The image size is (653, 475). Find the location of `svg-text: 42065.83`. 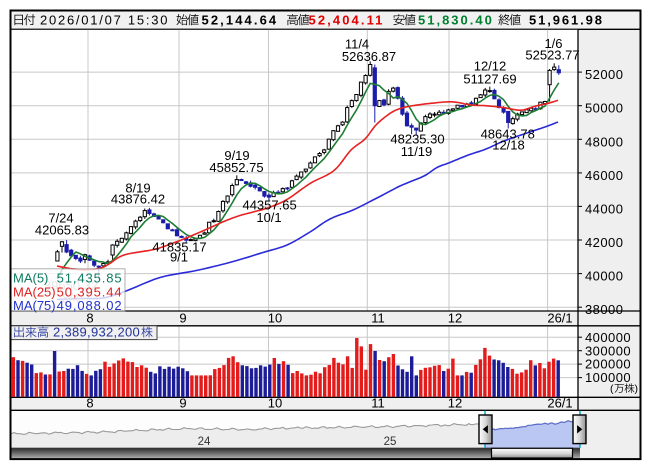

svg-text: 42065.83 is located at coordinates (62, 230).